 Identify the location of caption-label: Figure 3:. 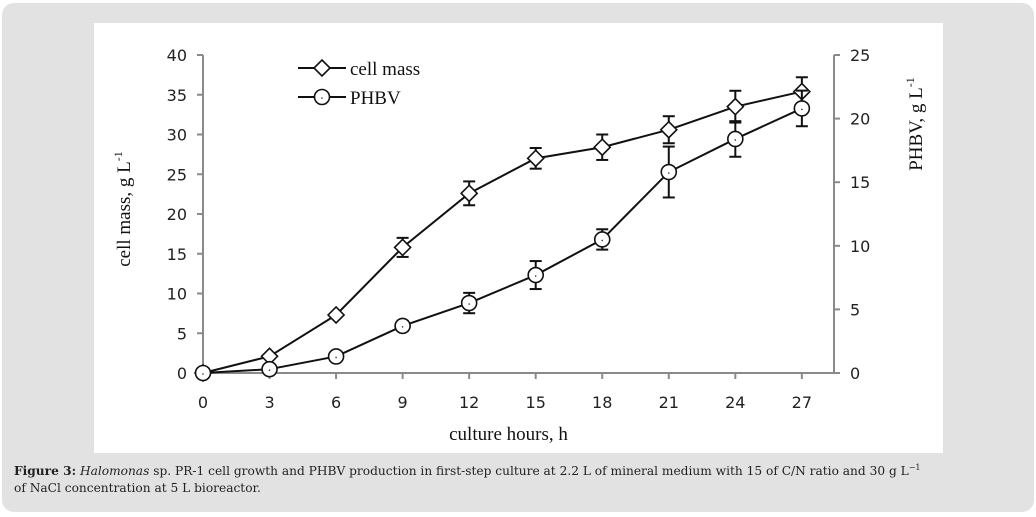
(45, 471).